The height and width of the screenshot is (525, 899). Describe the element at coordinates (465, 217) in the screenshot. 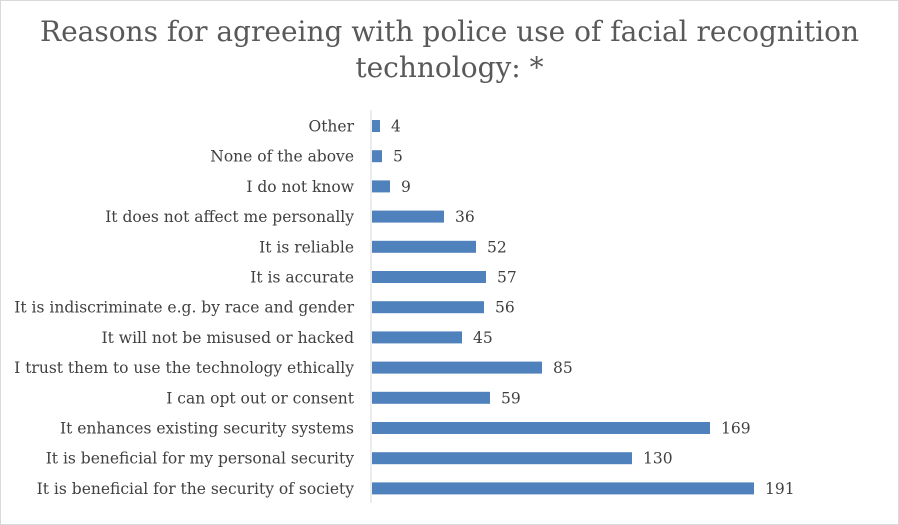

I see `data-label: 36` at that location.